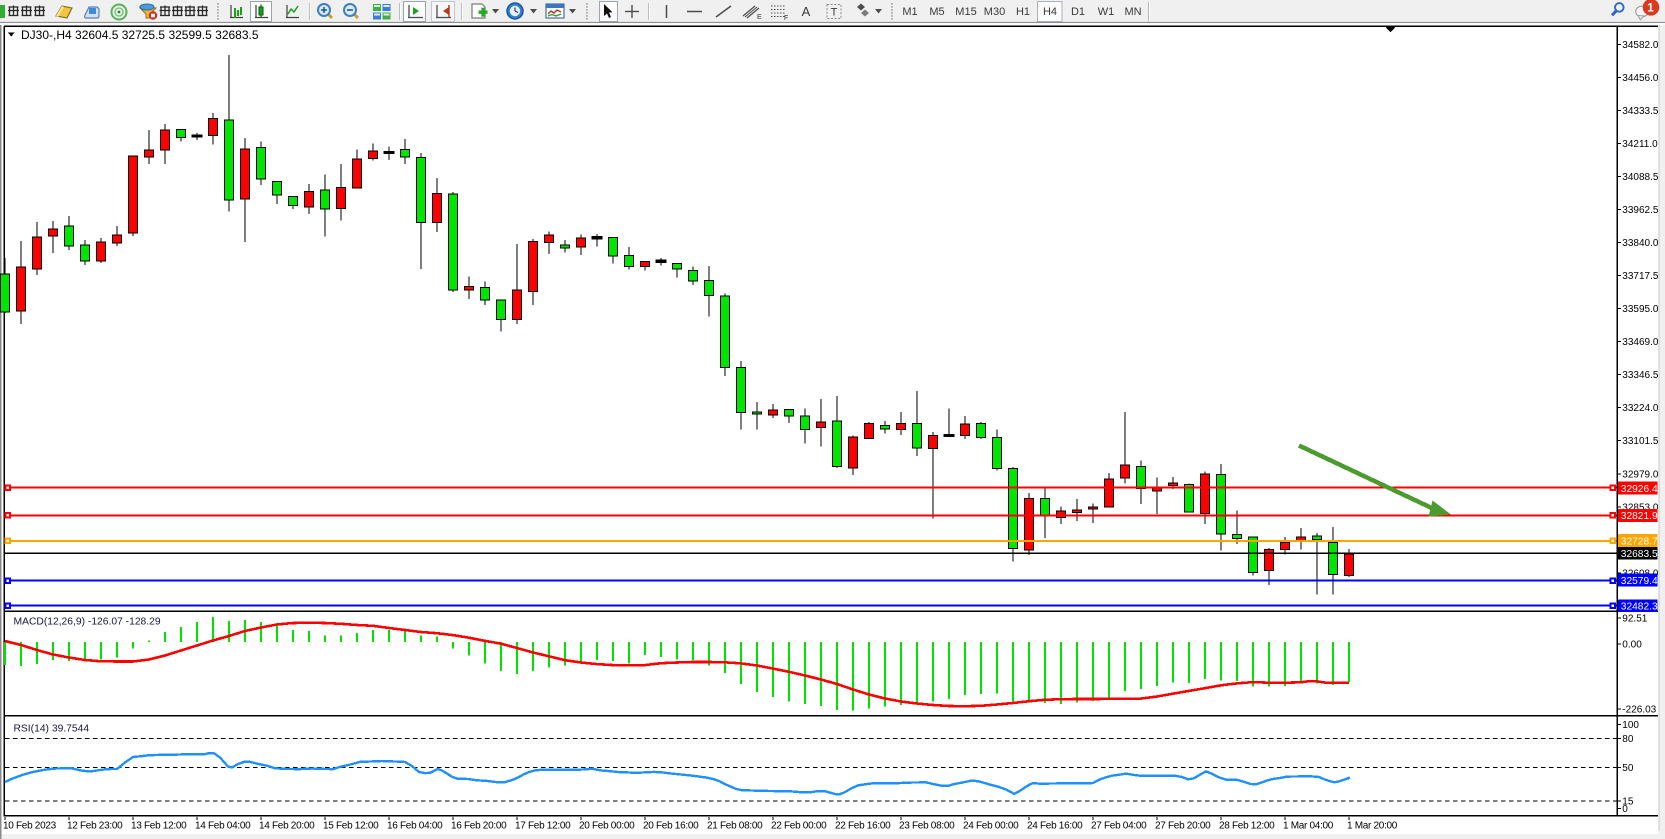  Describe the element at coordinates (991, 825) in the screenshot. I see `svg-text: 24 Feb 00:00` at that location.